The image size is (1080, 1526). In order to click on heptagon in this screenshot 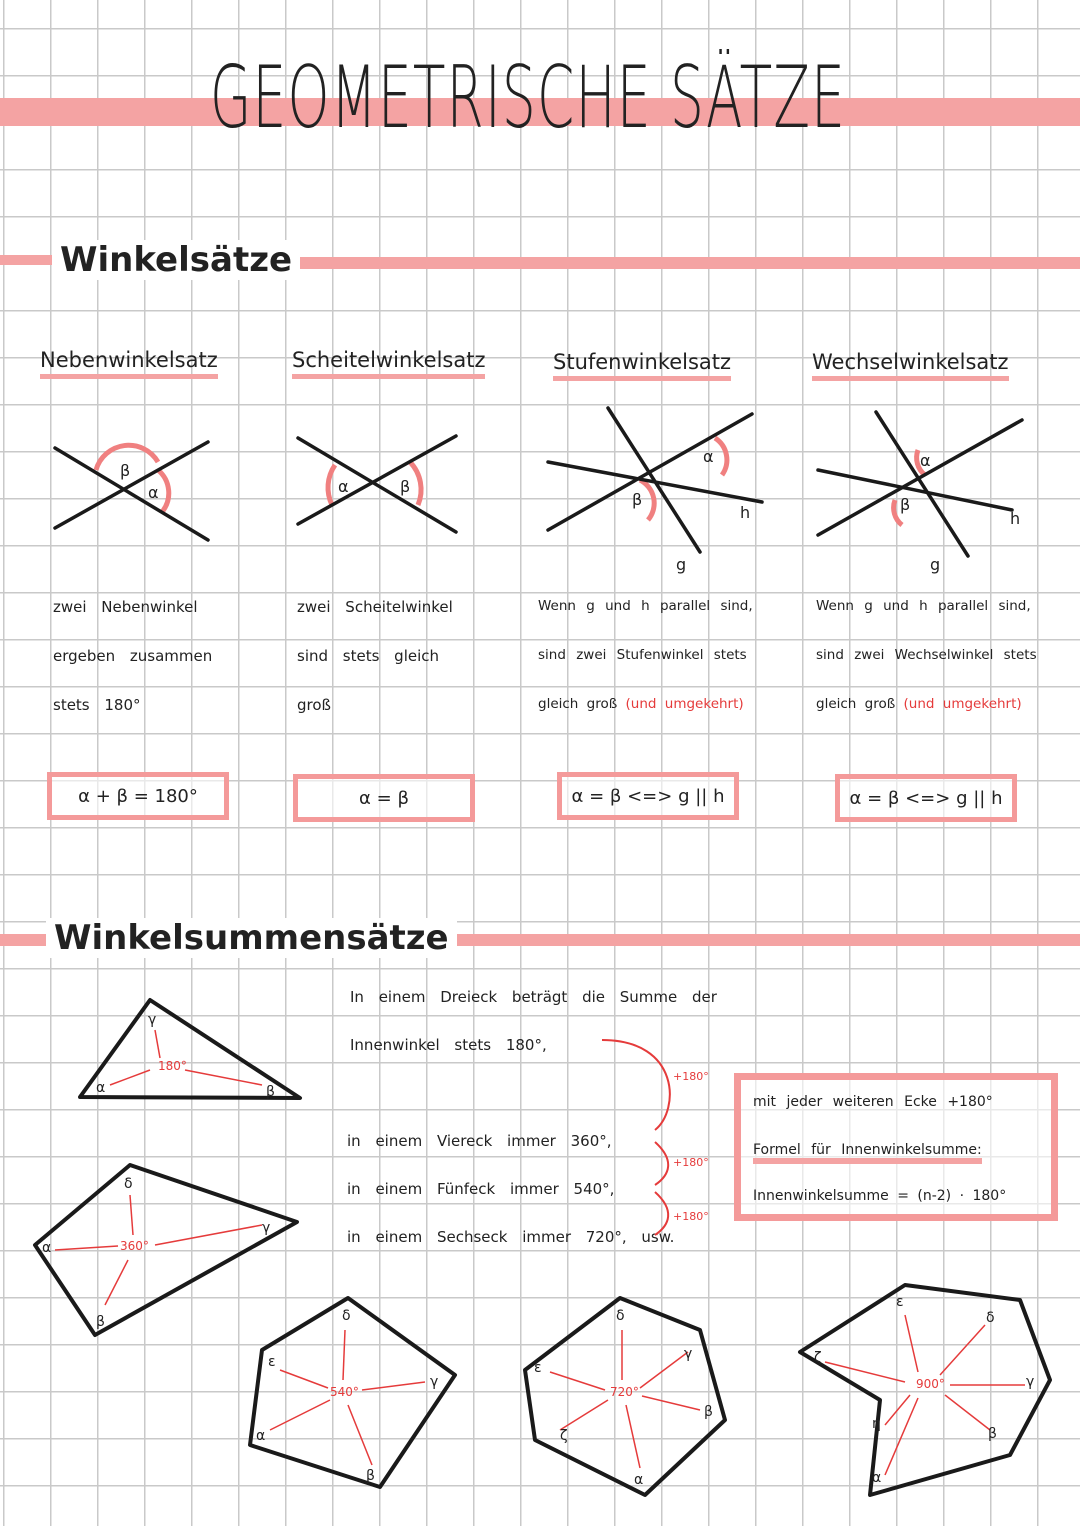, I will do `click(925, 1390)`.